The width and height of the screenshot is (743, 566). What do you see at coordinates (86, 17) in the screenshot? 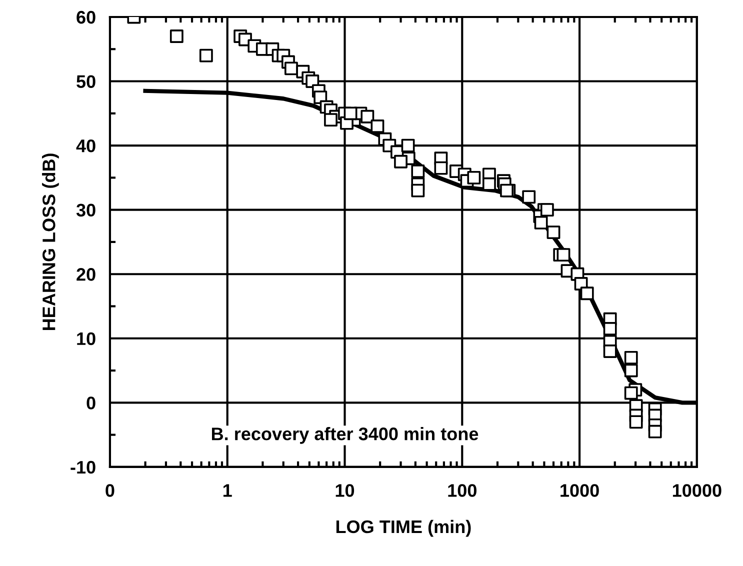
I see `y-tick-label: 60` at bounding box center [86, 17].